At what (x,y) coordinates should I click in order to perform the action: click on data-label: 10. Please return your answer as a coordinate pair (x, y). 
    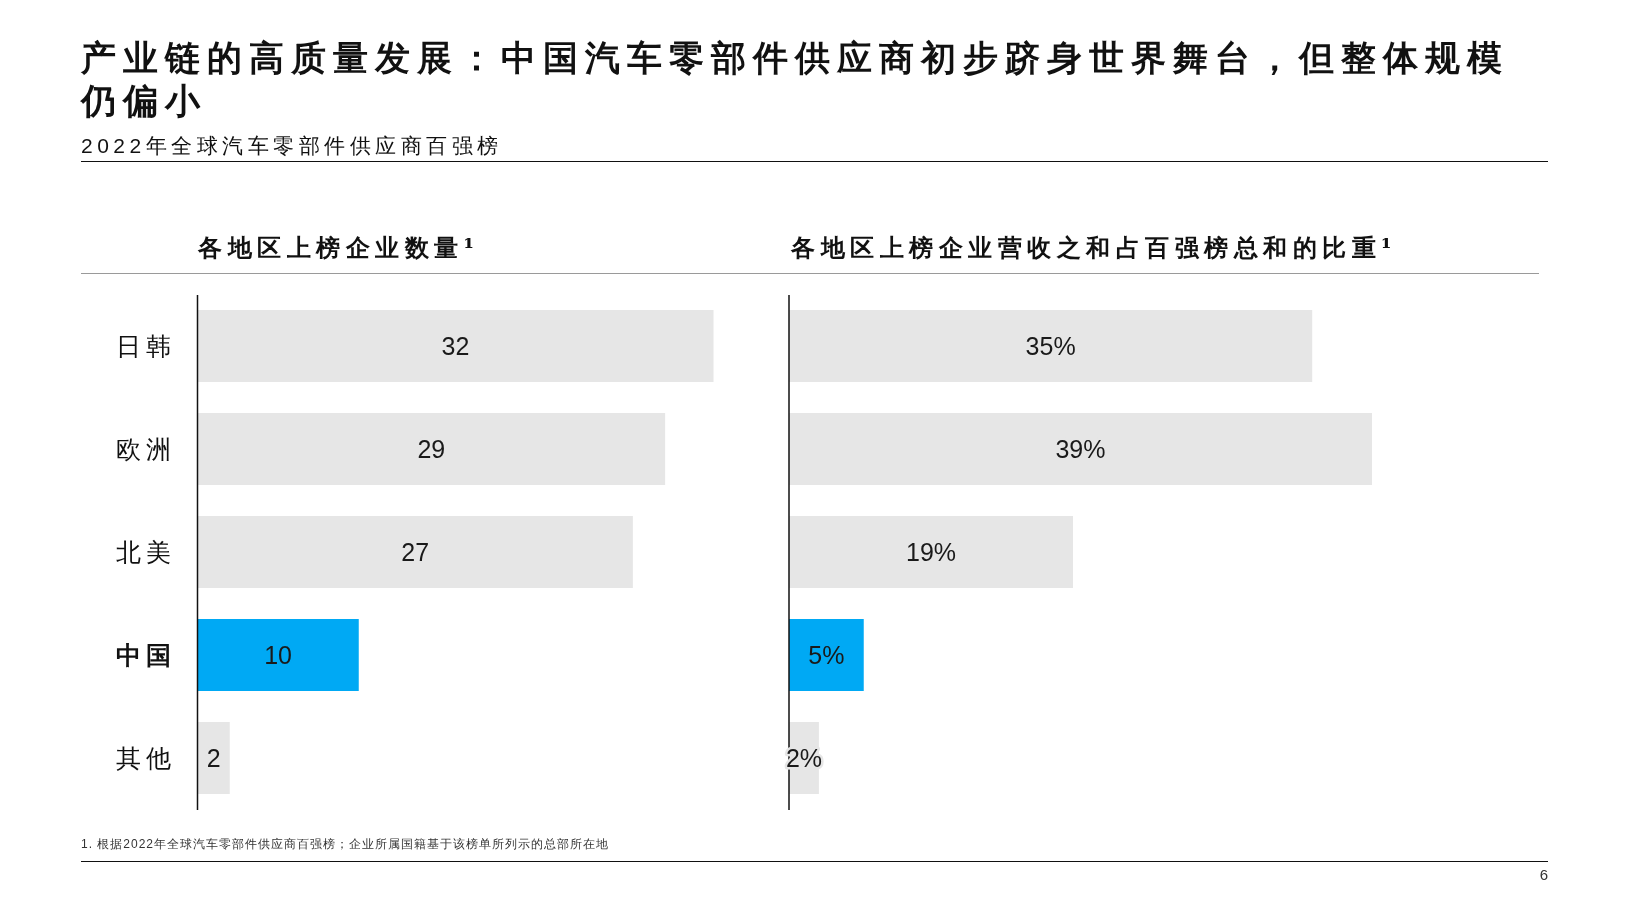
    Looking at the image, I should click on (278, 655).